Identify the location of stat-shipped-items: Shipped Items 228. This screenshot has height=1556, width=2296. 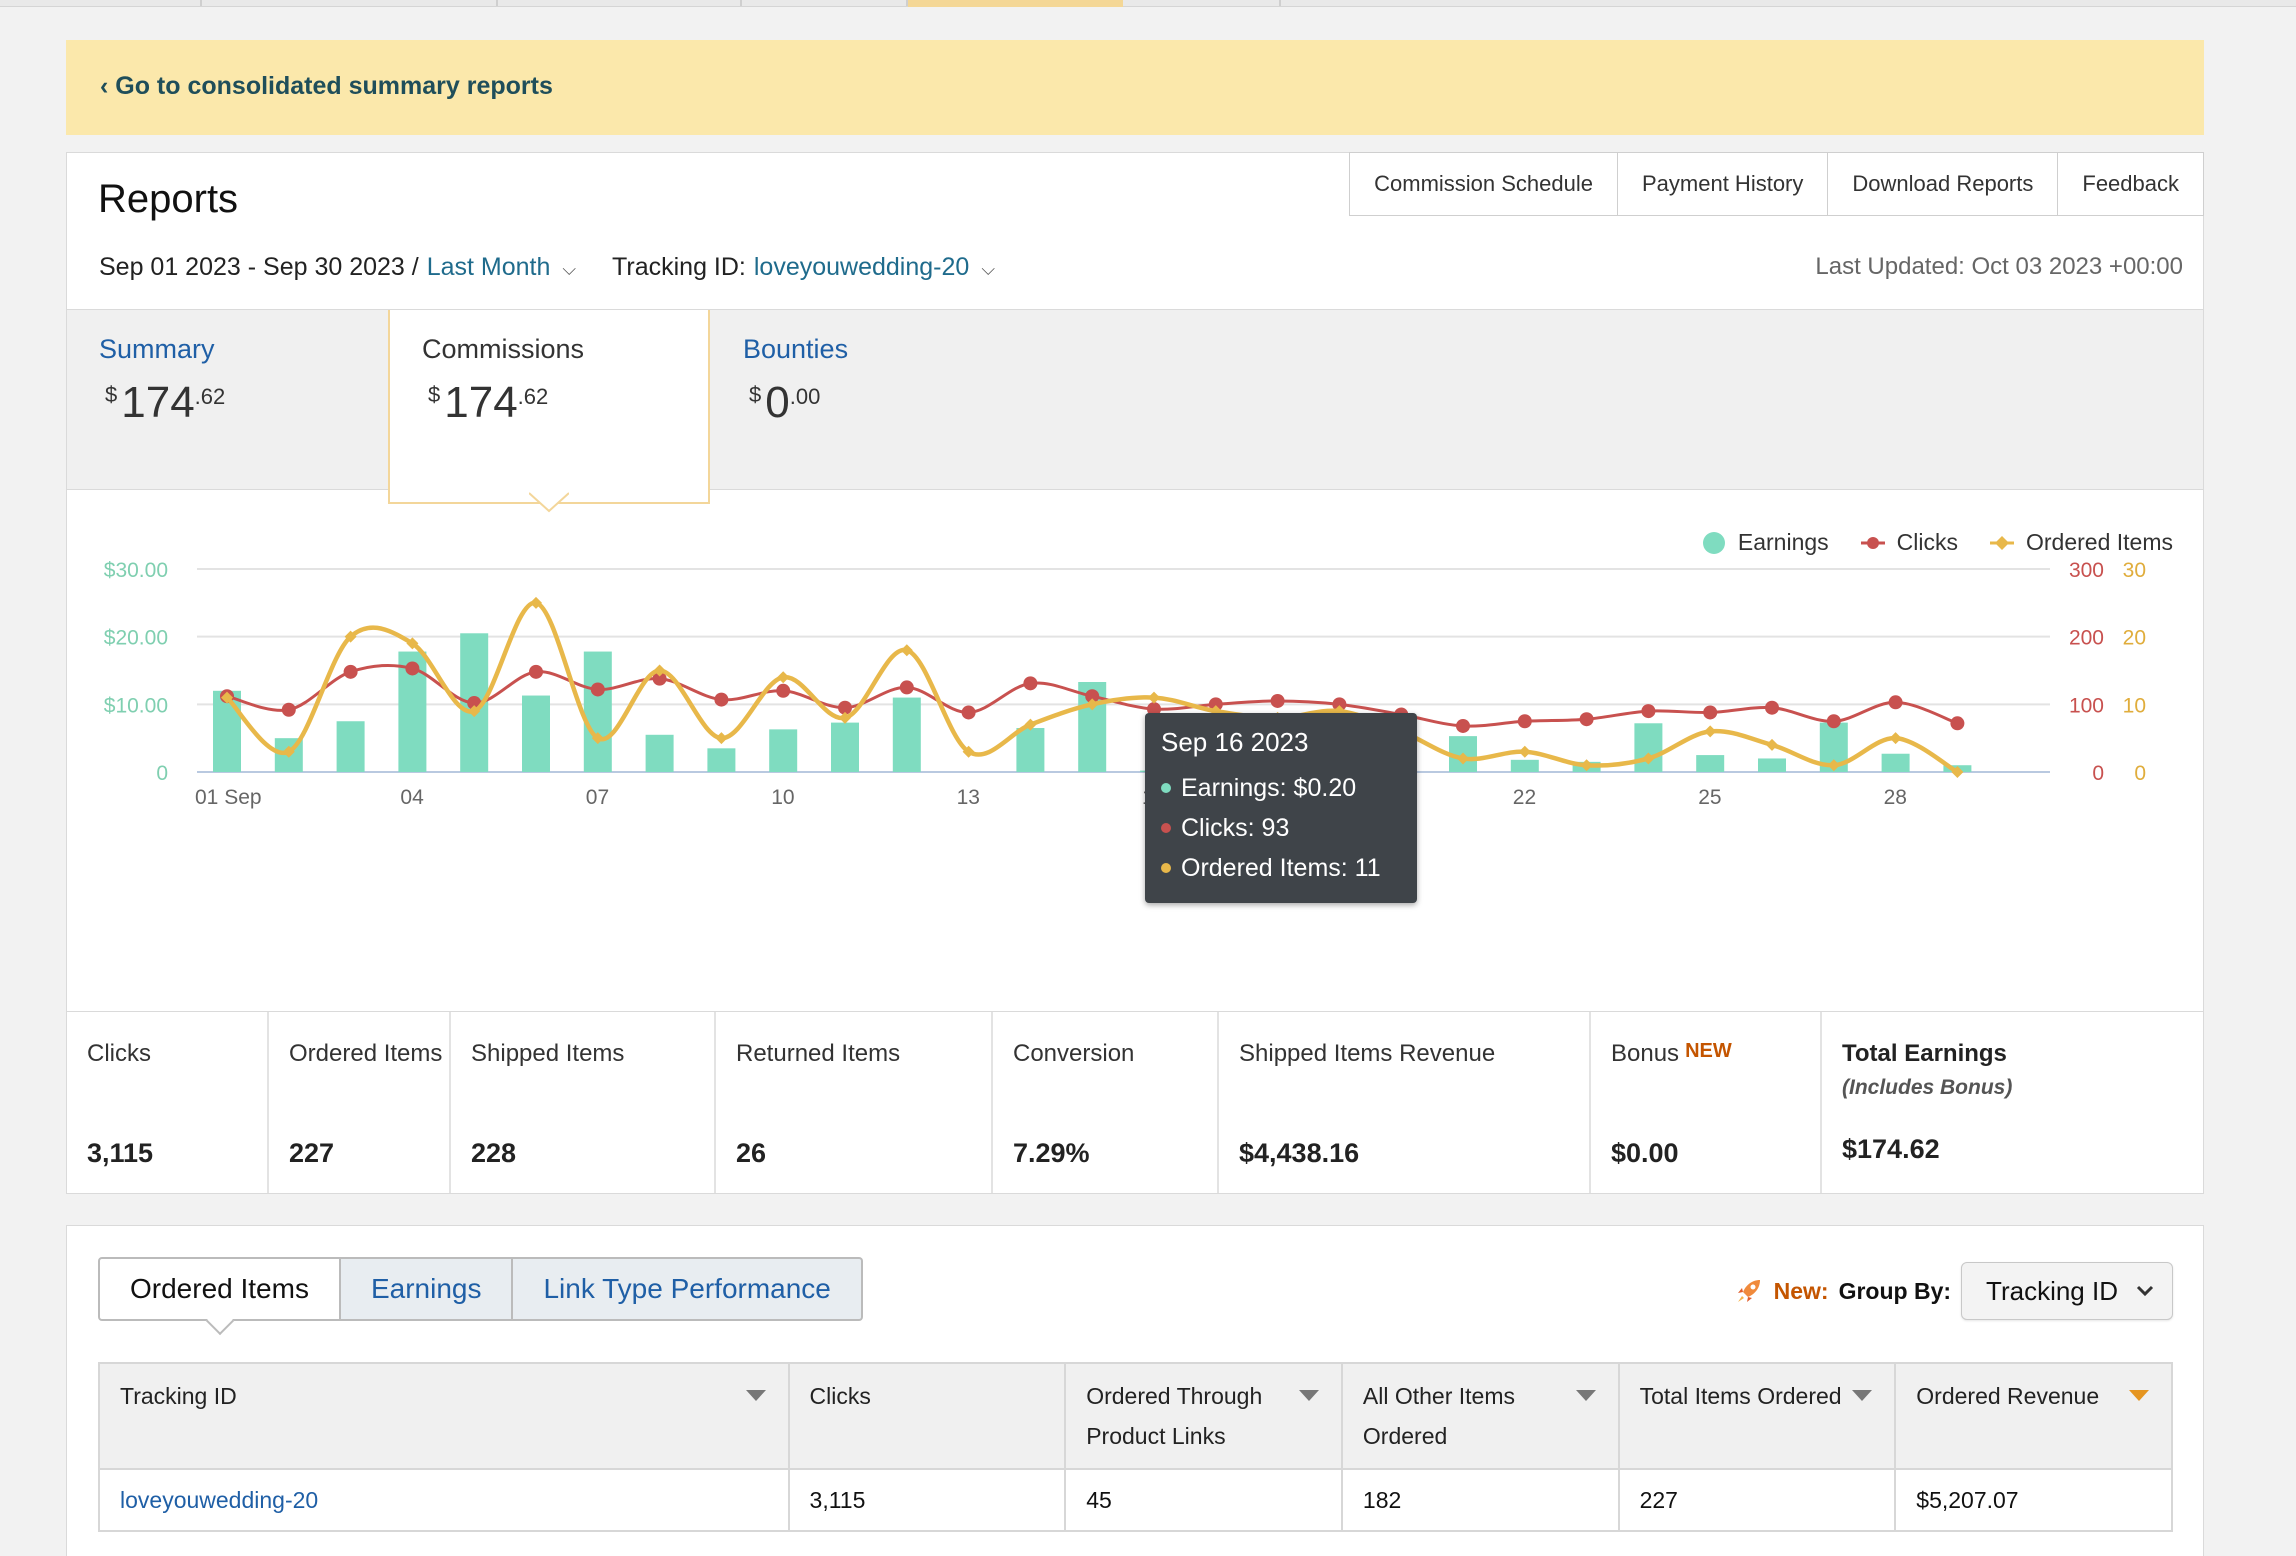
(583, 1102).